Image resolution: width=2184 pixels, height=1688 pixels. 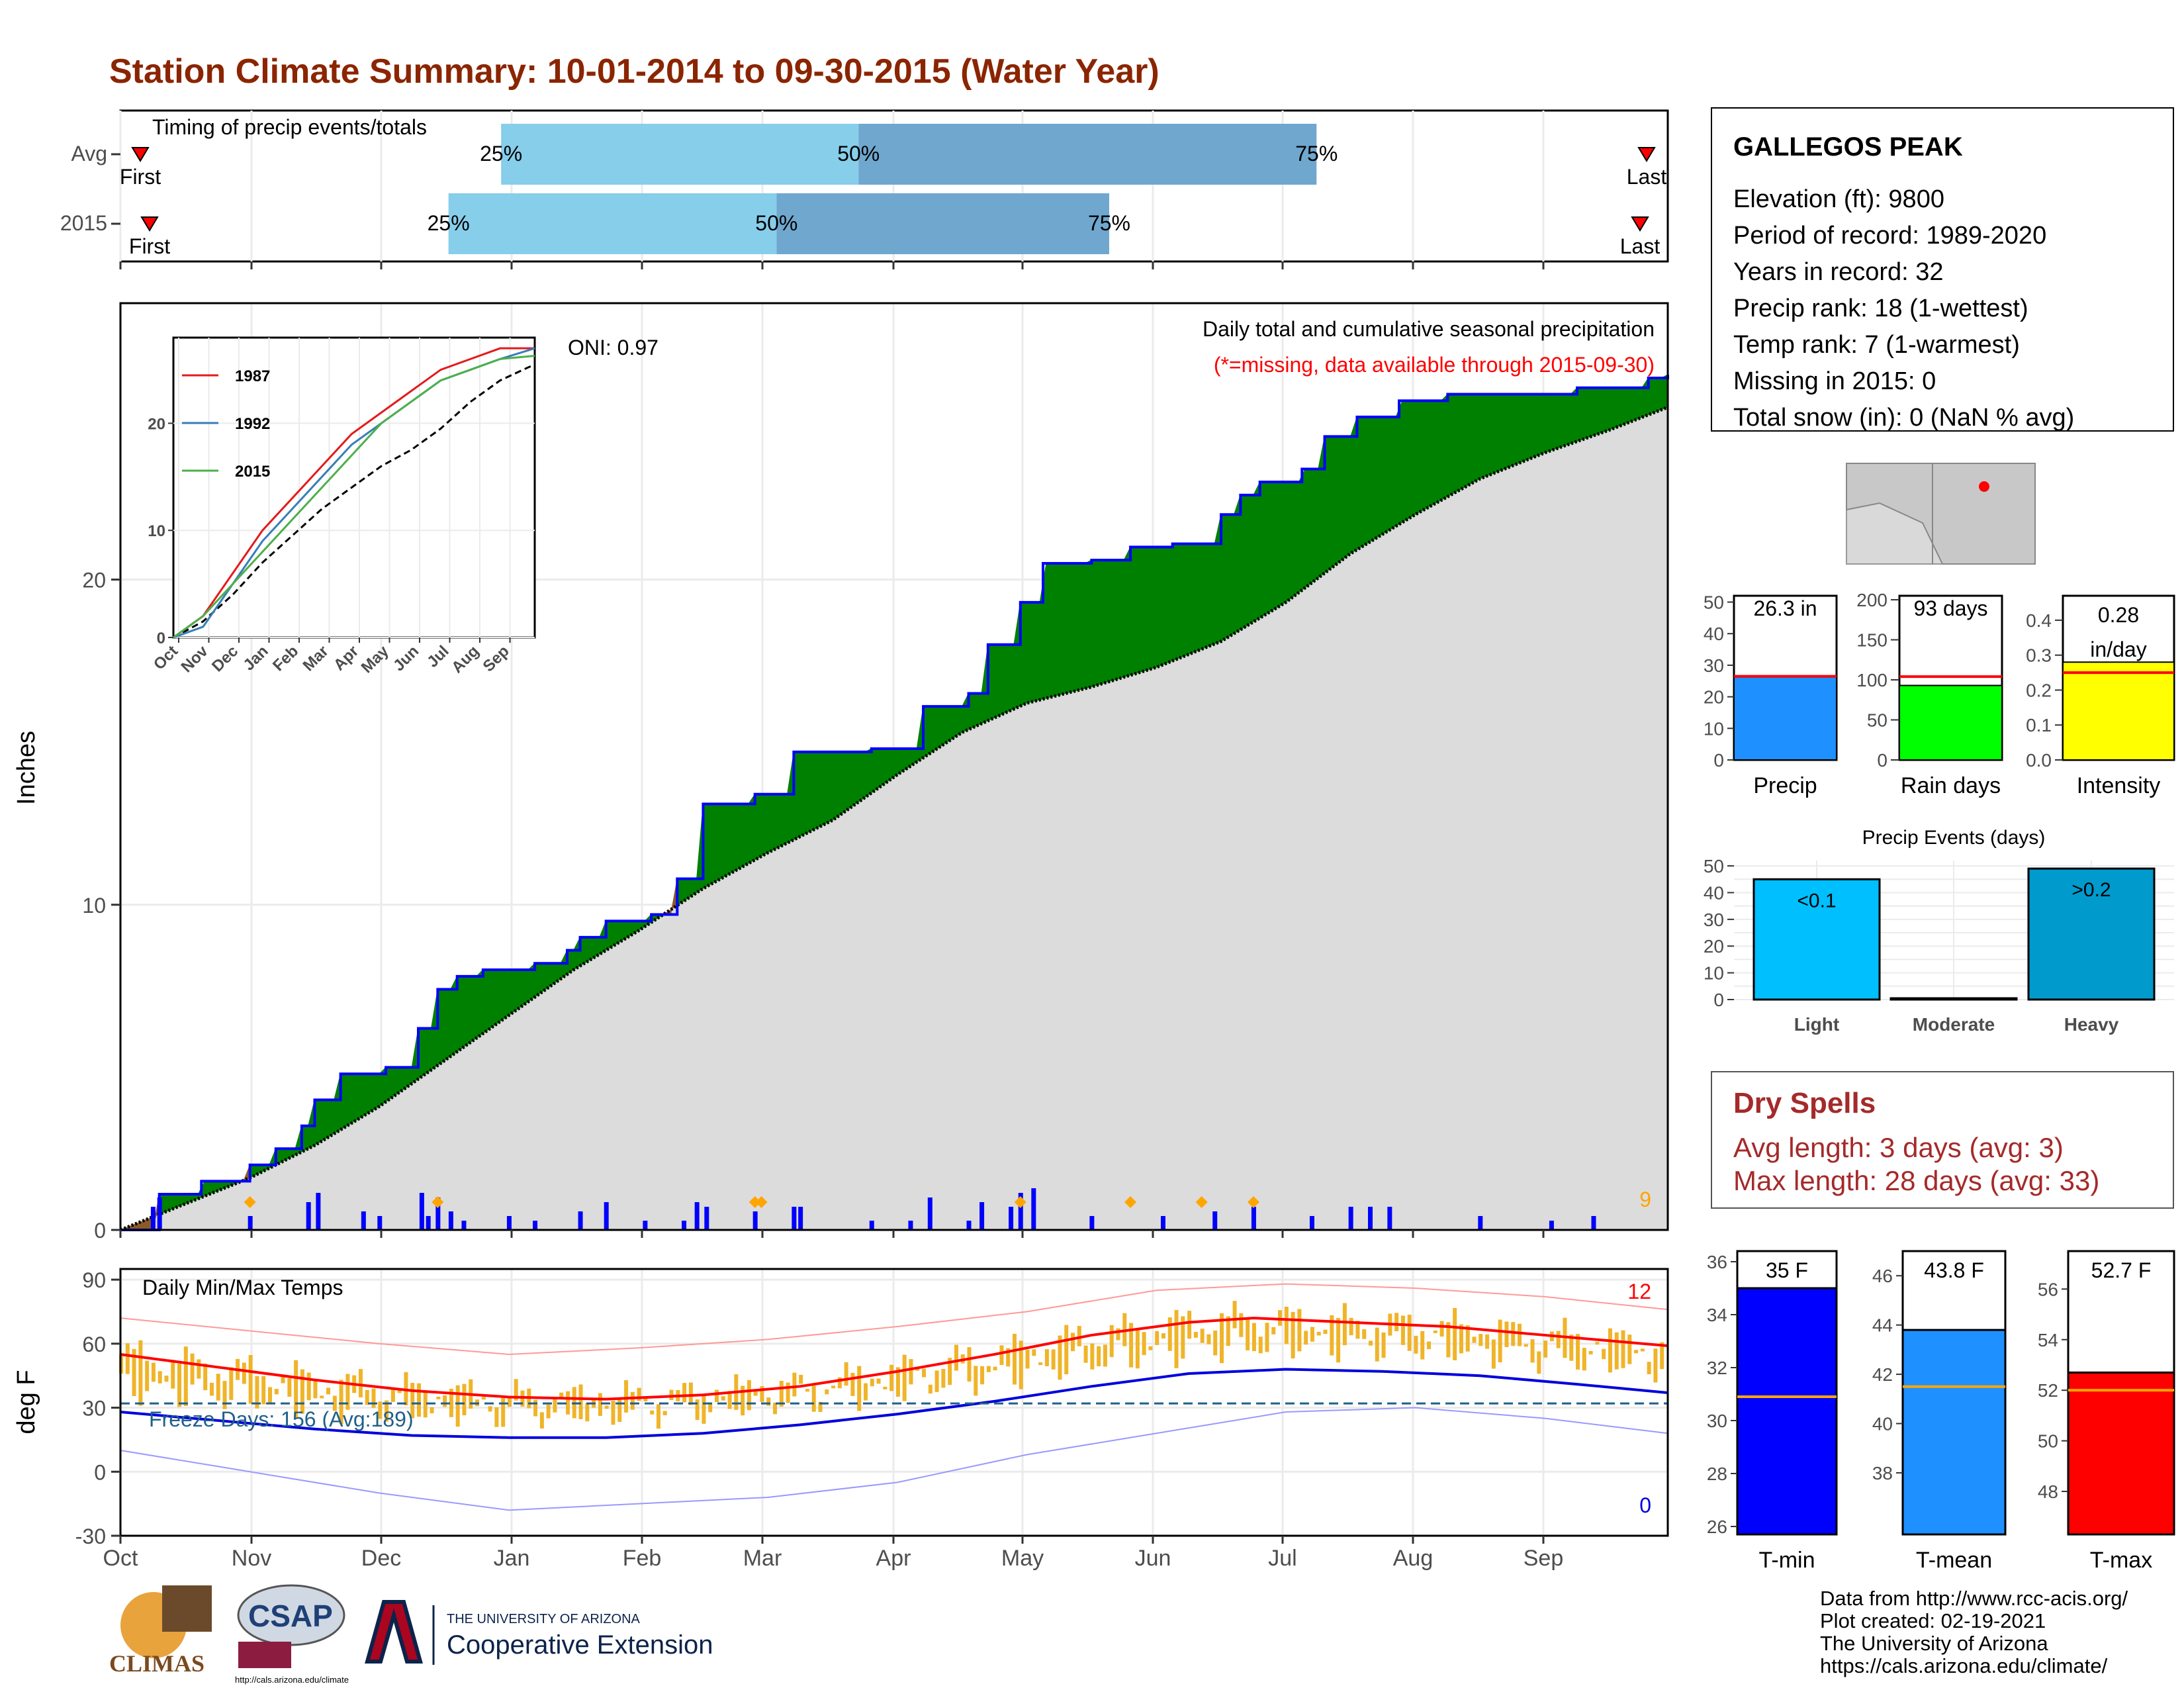 I want to click on events-bar-moderate, so click(x=1954, y=999).